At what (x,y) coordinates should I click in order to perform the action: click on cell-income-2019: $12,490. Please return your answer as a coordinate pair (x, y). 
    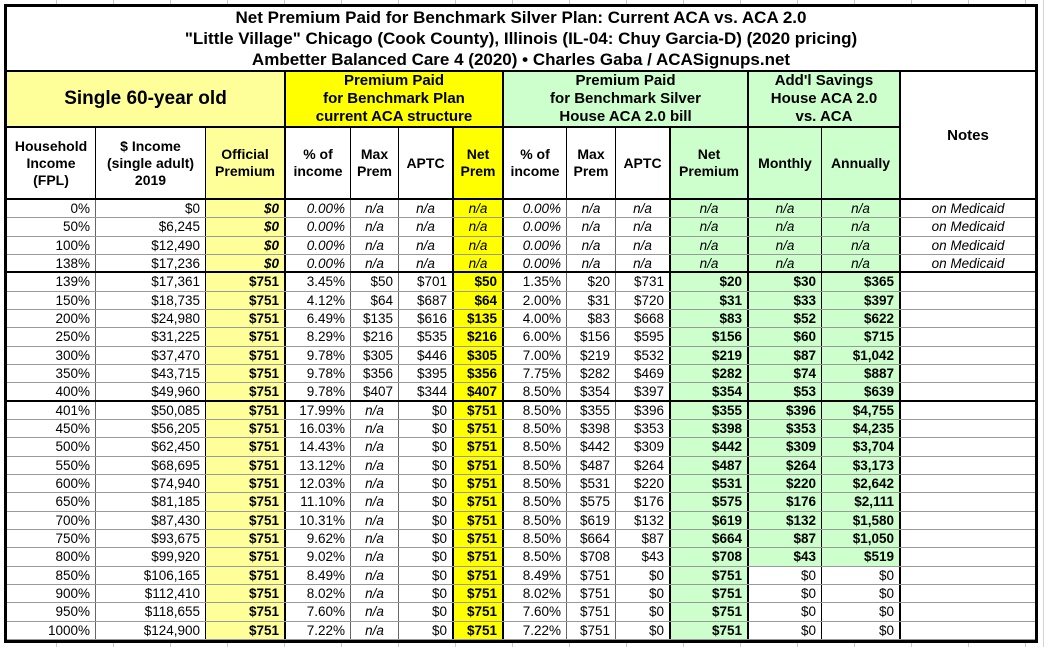
    Looking at the image, I should click on (151, 245).